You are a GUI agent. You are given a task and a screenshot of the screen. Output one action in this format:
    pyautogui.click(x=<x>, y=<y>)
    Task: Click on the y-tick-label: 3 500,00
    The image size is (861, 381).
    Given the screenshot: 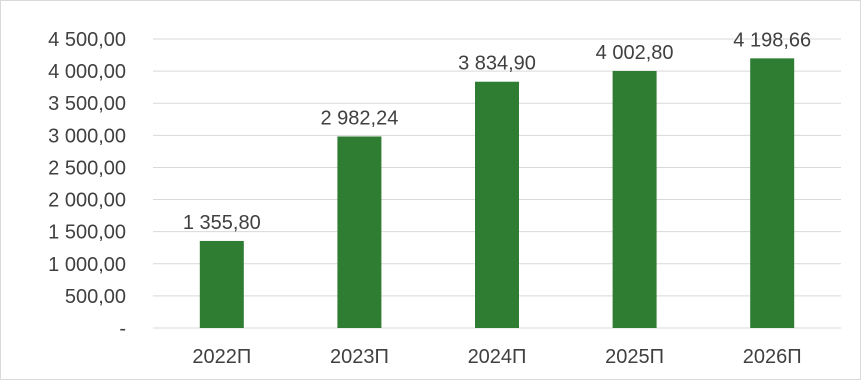 What is the action you would take?
    pyautogui.click(x=87, y=104)
    